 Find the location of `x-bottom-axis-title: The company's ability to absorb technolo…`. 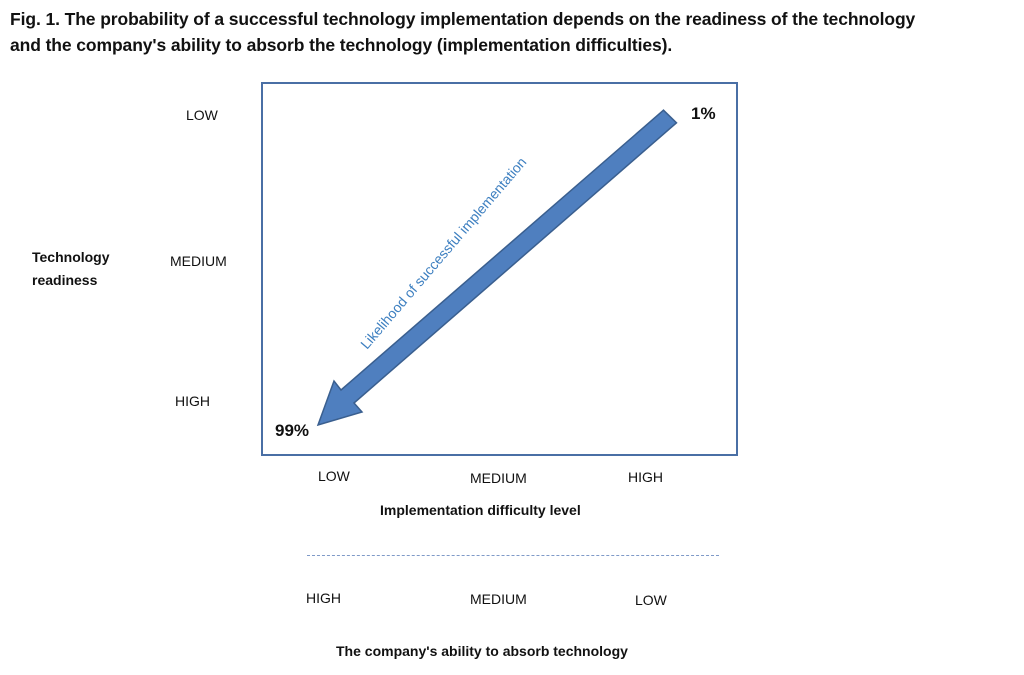

x-bottom-axis-title: The company's ability to absorb technolo… is located at coordinates (482, 651).